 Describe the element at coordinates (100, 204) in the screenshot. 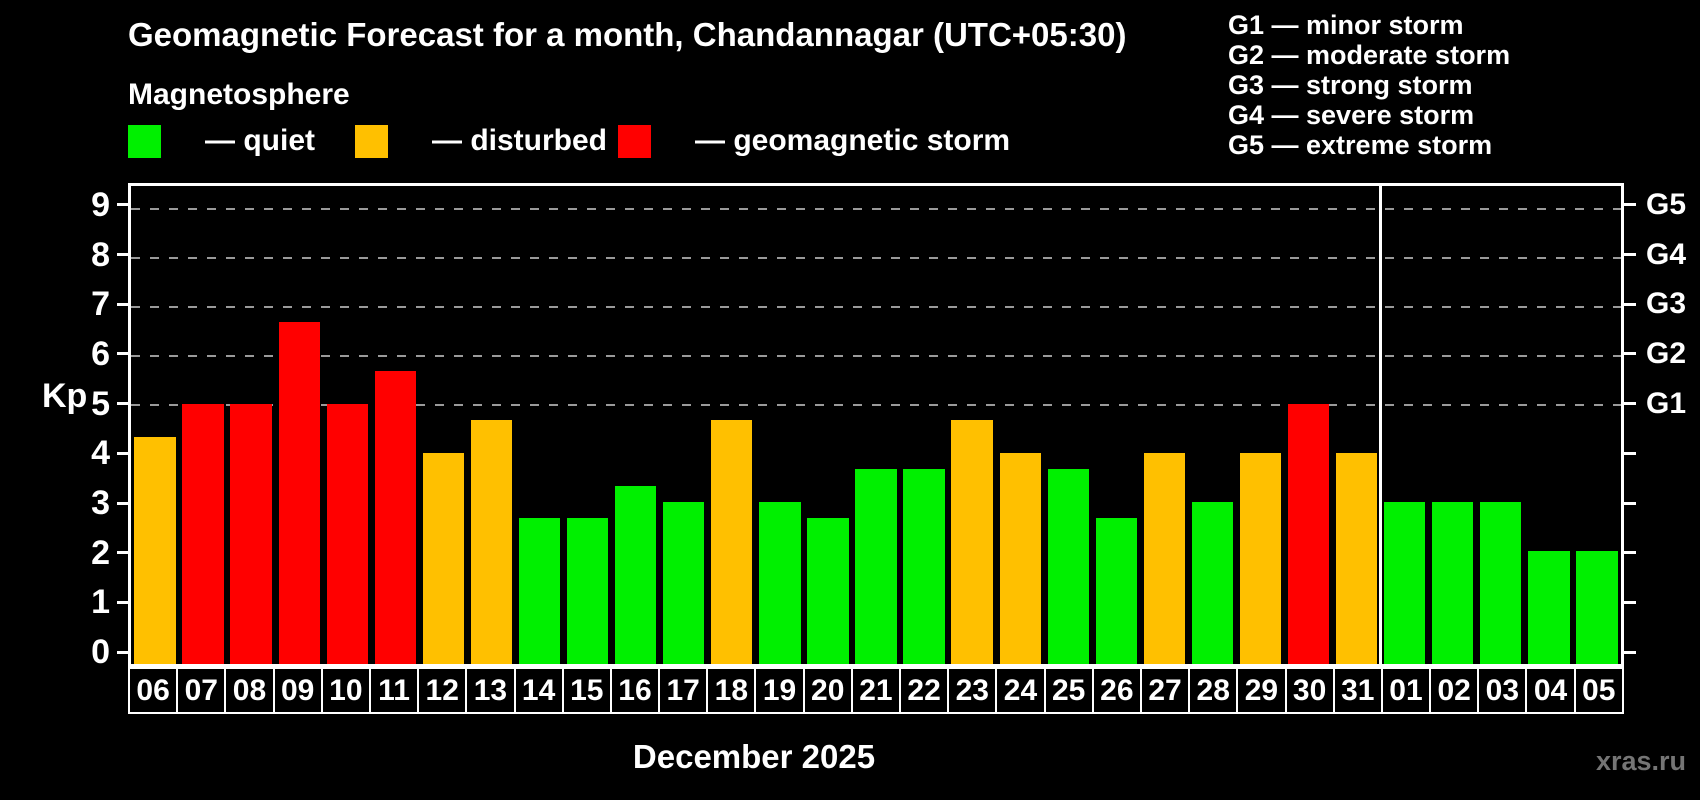

I see `y-axis-label-9: 9` at that location.